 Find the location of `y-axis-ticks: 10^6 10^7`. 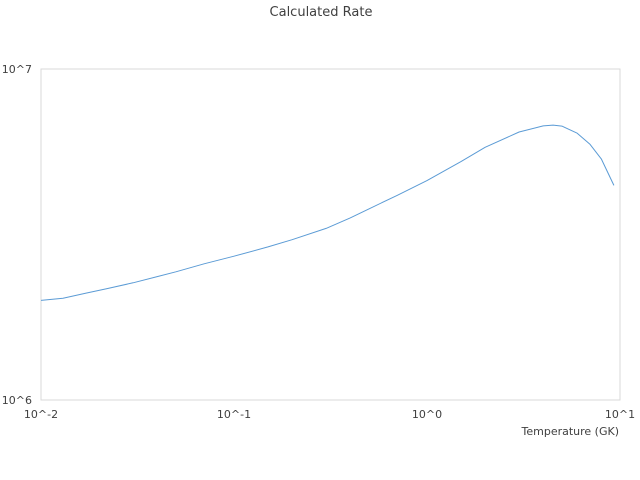

y-axis-ticks: 10^6 10^7 is located at coordinates (17, 235).